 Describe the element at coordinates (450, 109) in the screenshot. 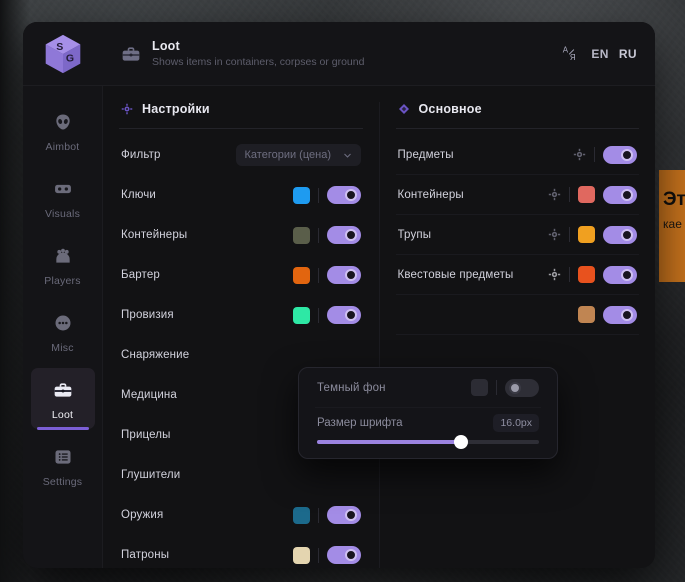

I see `right-panel-title: Основное` at that location.